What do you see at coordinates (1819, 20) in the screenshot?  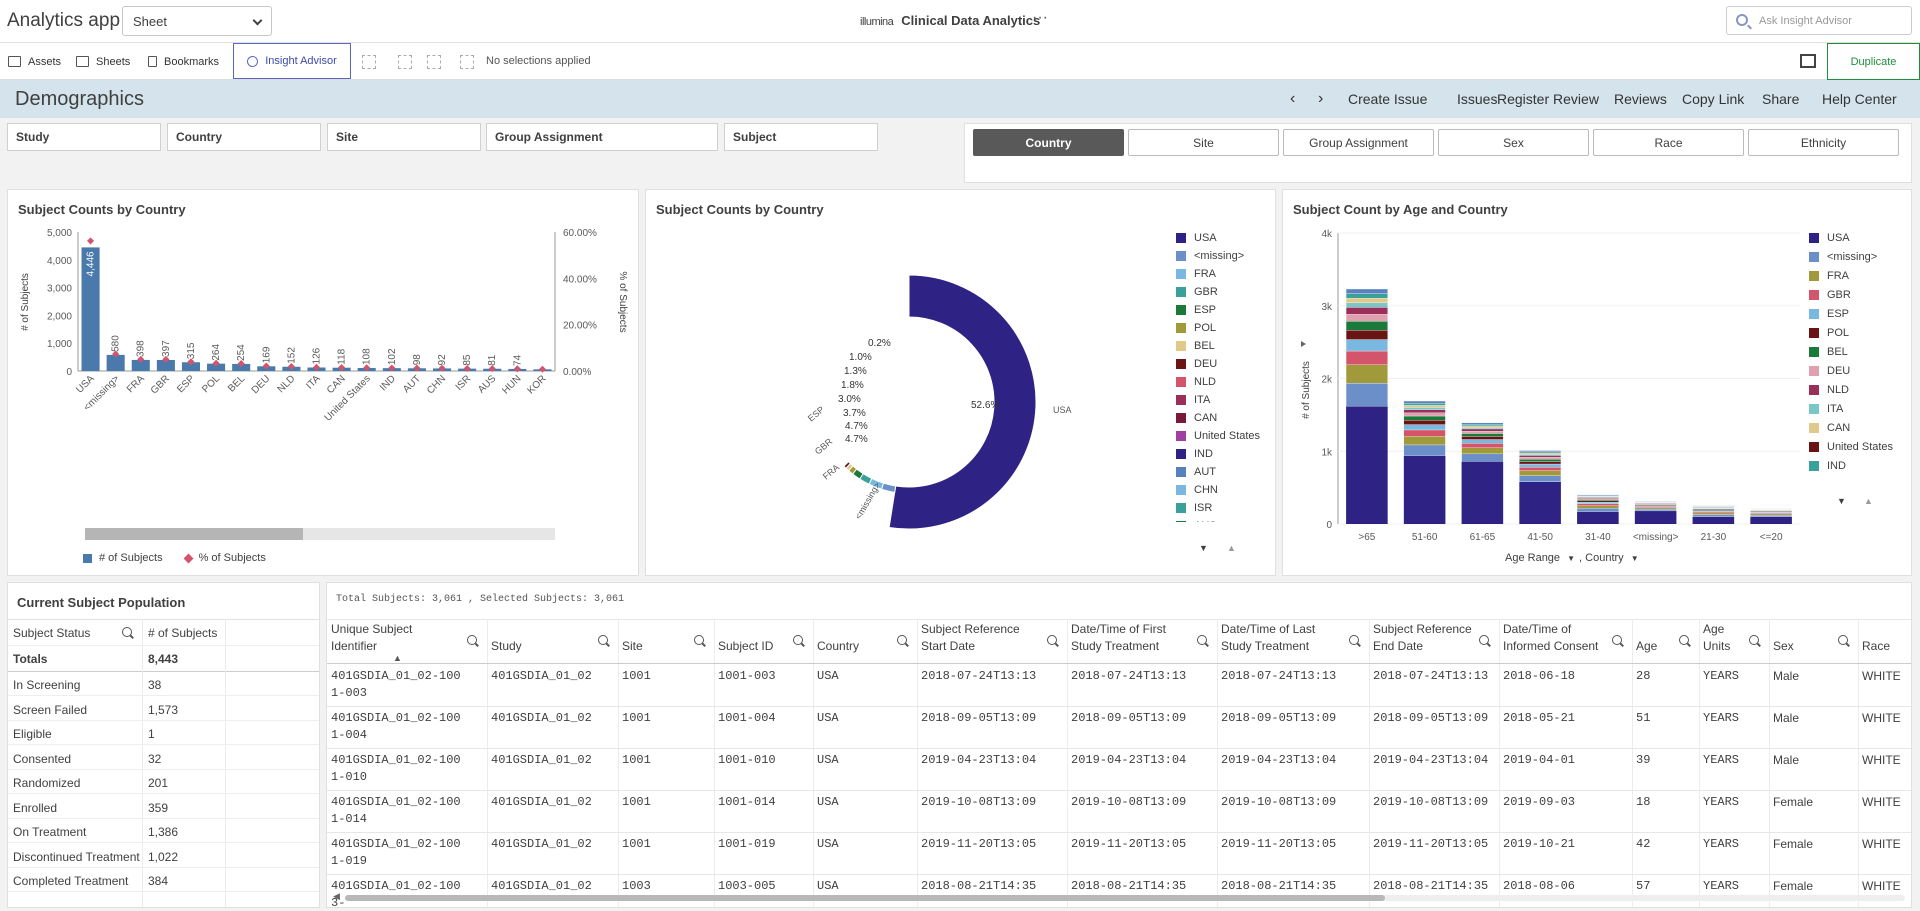 I see `ask-insight-input: Ask Insight Advisor` at bounding box center [1819, 20].